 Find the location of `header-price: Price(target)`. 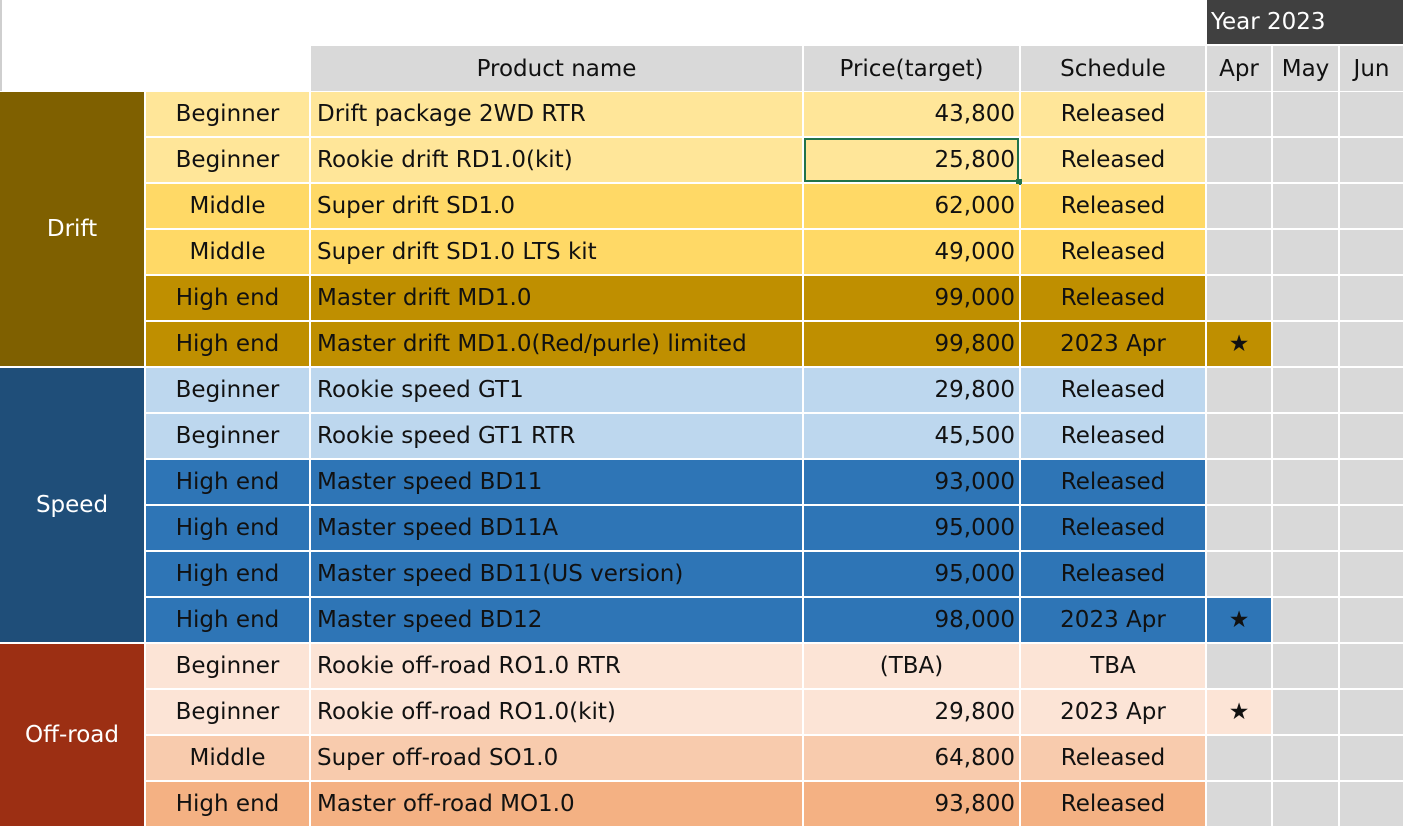

header-price: Price(target) is located at coordinates (911, 68).